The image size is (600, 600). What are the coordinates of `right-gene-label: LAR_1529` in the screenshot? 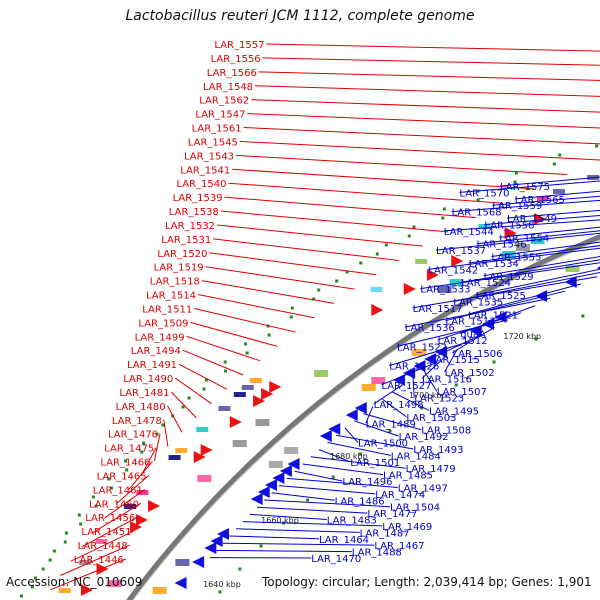 It's located at (509, 277).